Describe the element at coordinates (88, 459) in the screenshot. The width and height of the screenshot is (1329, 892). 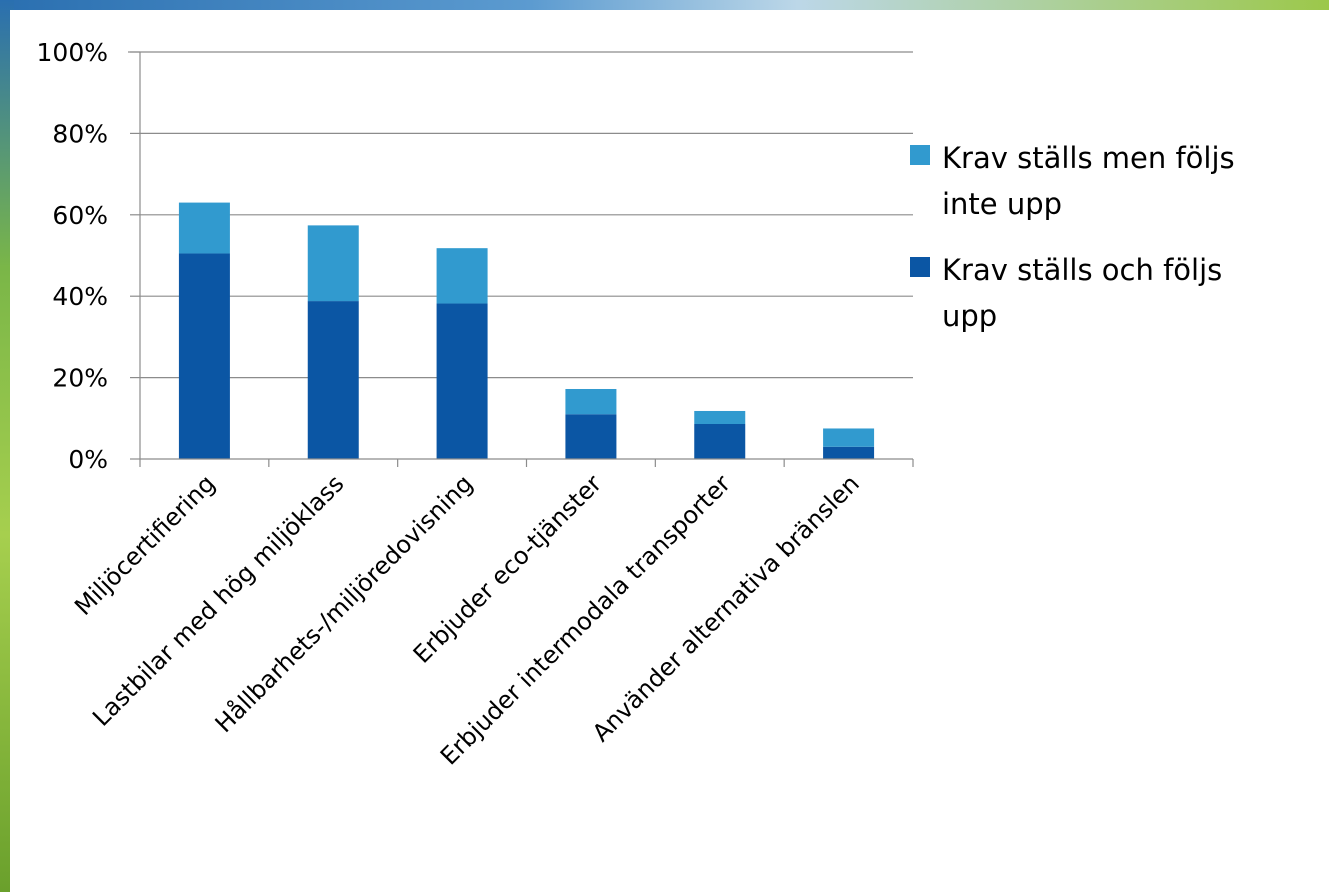
I see `y-tick-label: 0%` at that location.